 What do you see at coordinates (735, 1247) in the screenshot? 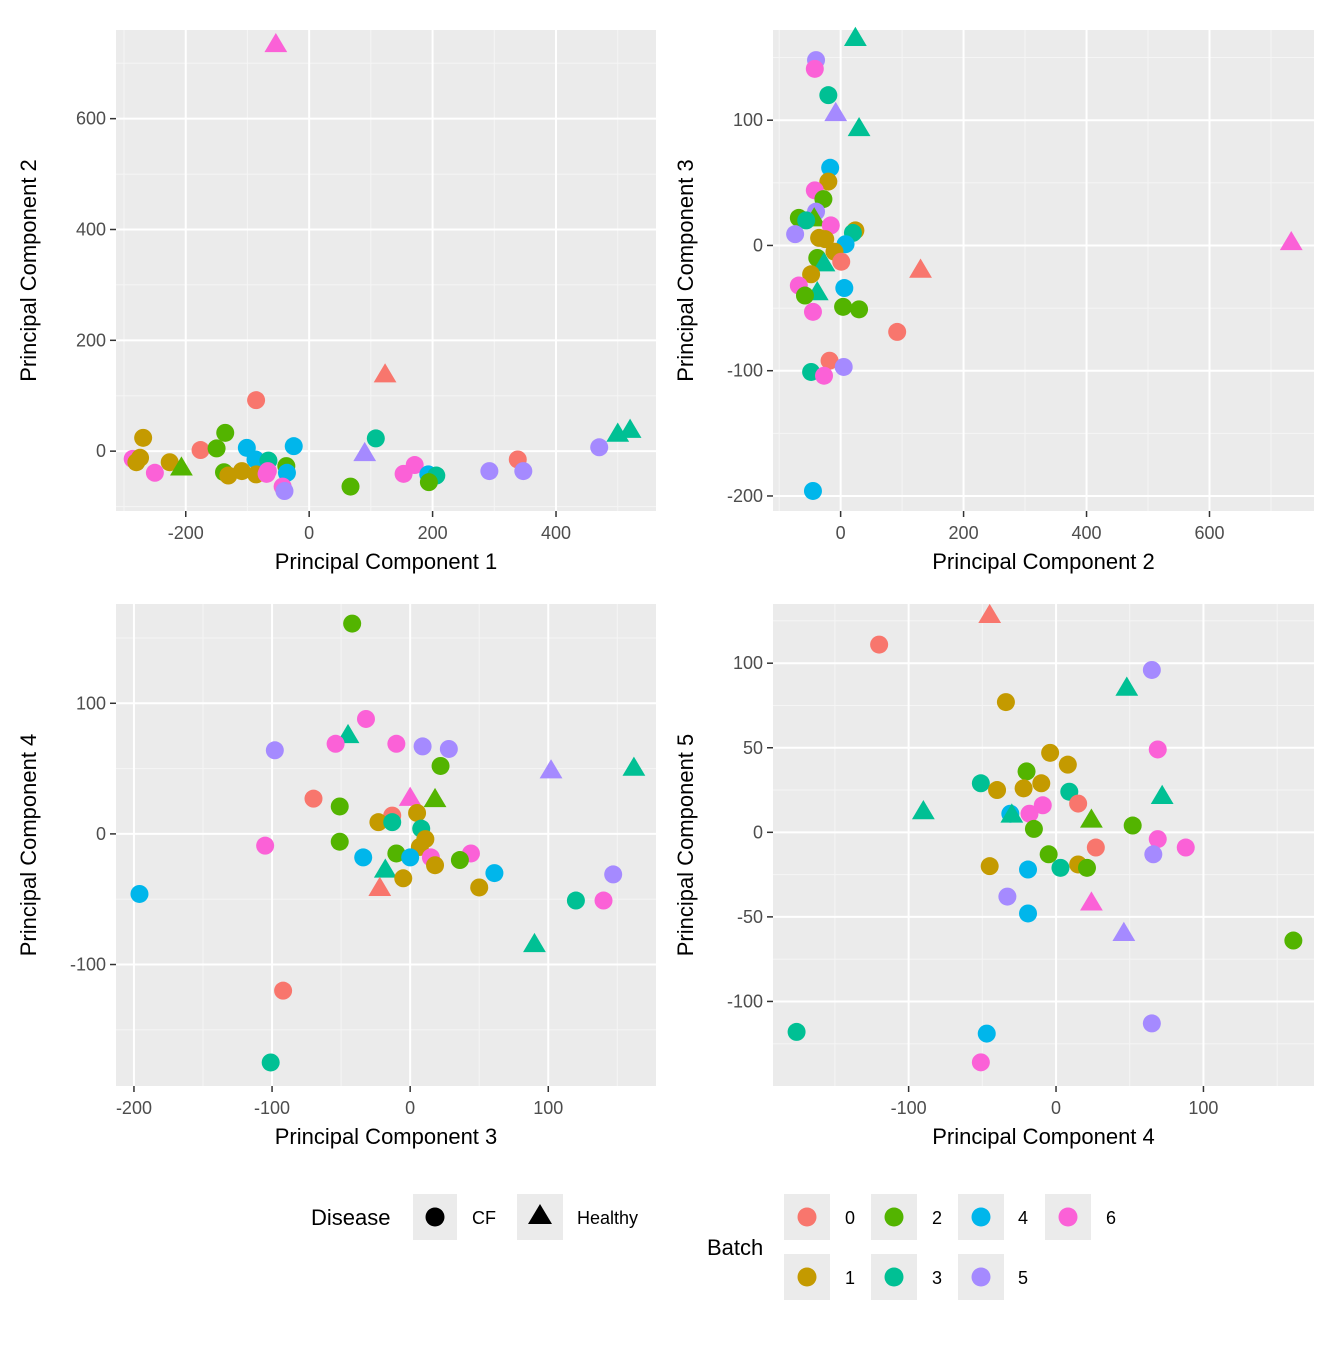
I see `batch-legend-title: Batch` at bounding box center [735, 1247].